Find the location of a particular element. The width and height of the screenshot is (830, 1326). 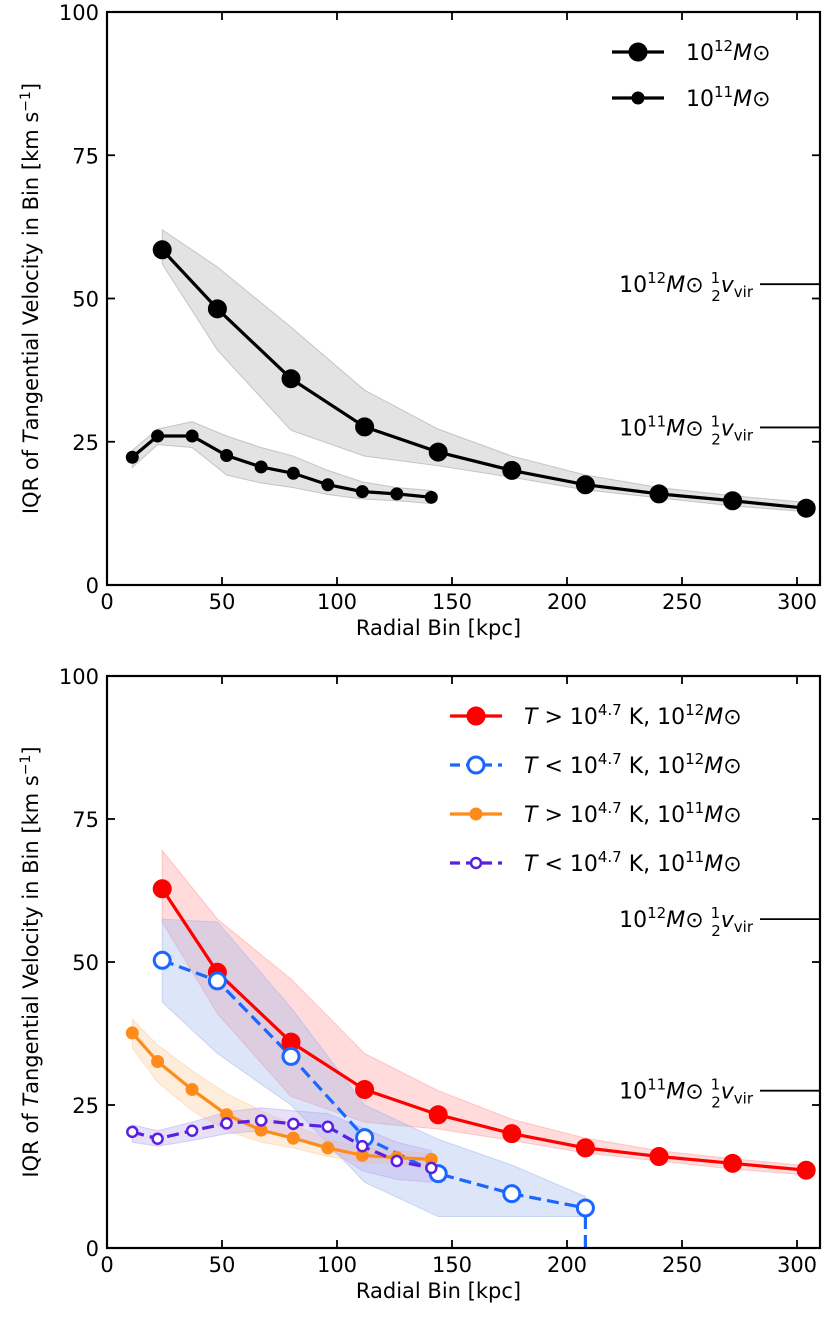

legend-label: T > 104.7 K, 1012M⊙ is located at coordinates (633, 715).